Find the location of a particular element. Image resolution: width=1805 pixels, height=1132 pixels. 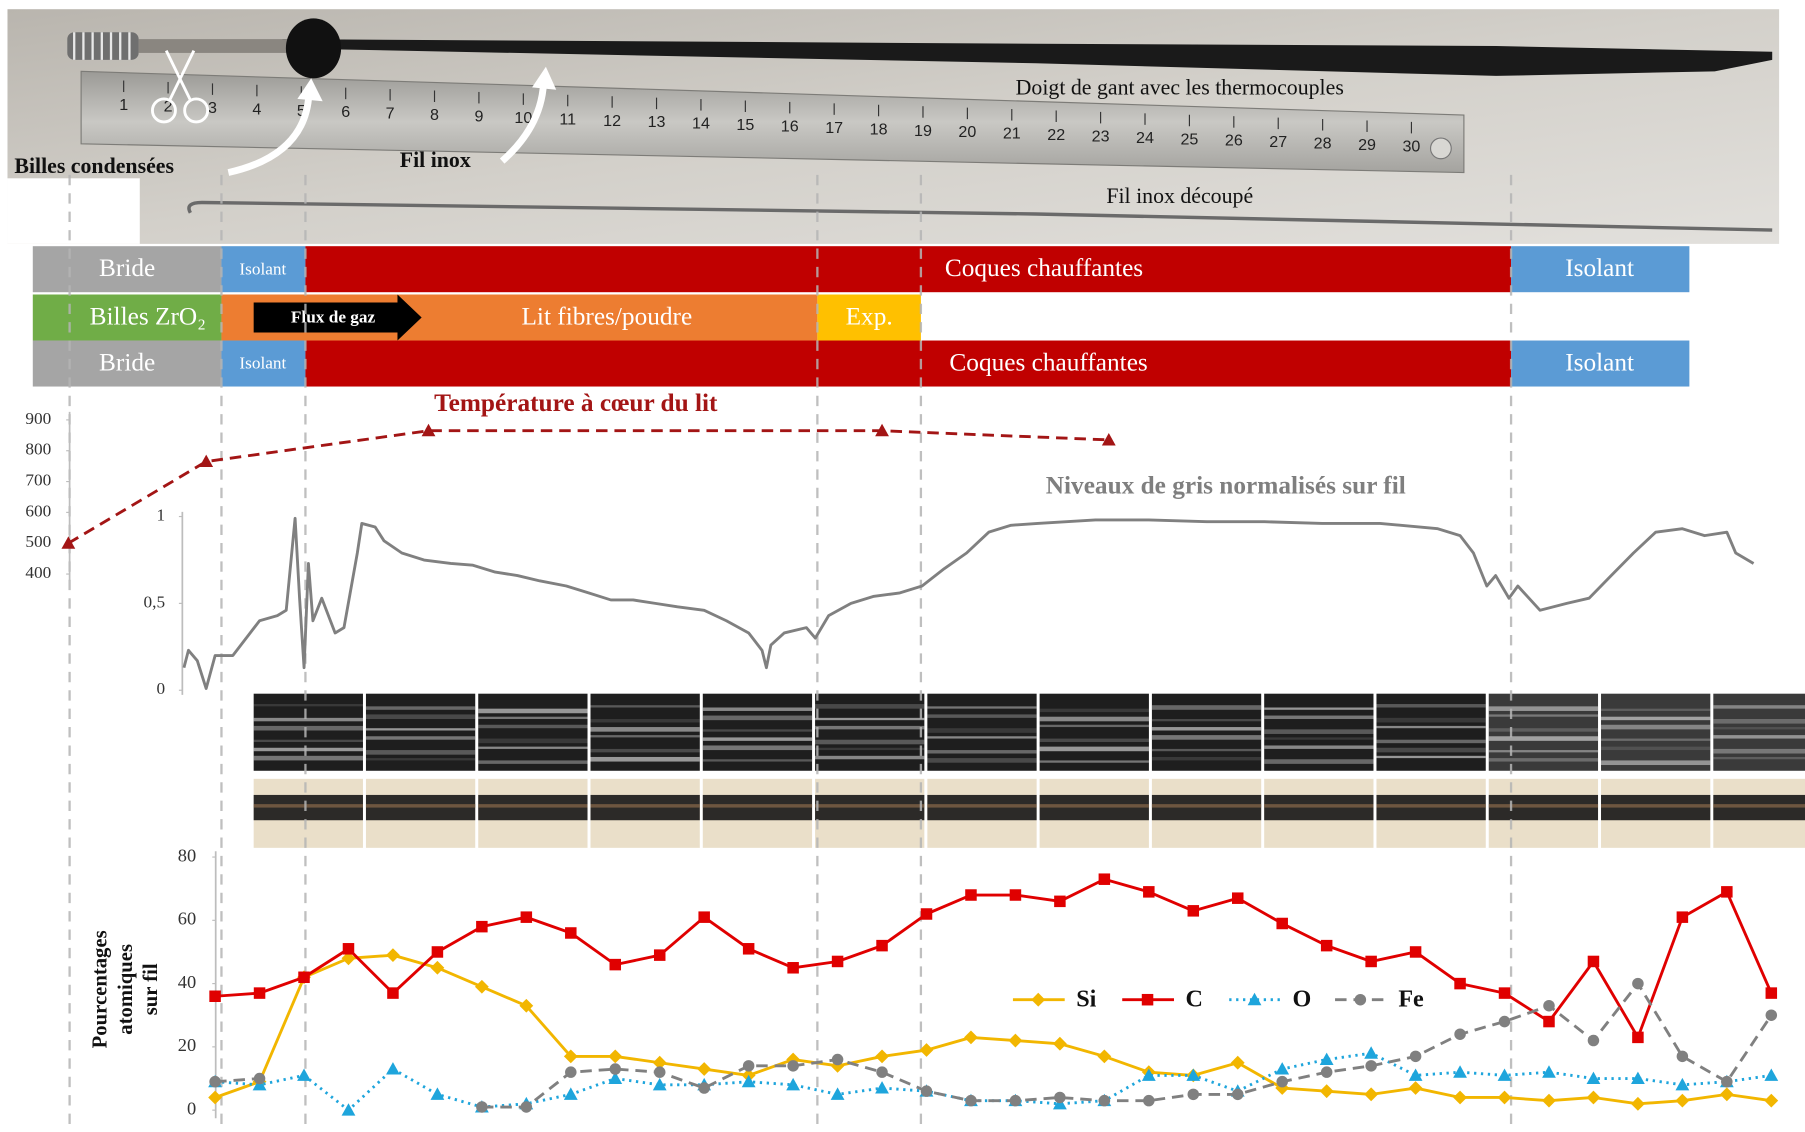

ruler-number: 13 is located at coordinates (657, 122).